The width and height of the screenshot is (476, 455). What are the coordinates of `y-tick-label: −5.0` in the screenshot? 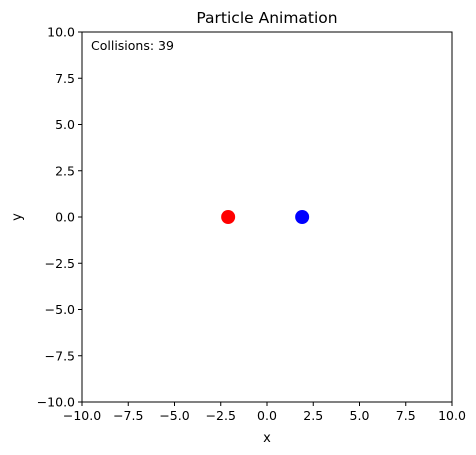 It's located at (60, 309).